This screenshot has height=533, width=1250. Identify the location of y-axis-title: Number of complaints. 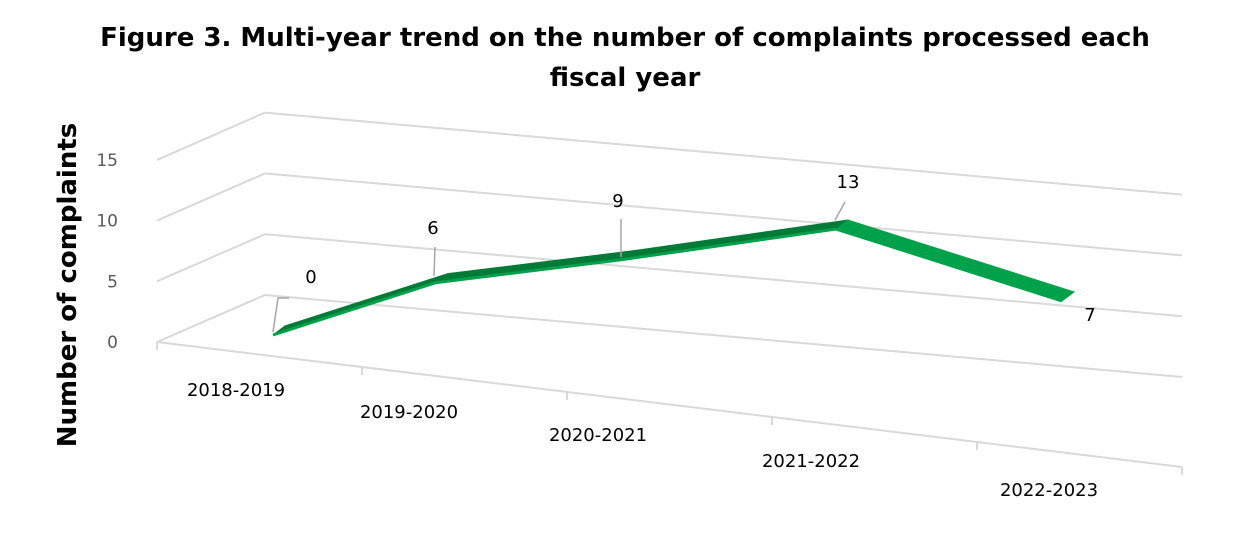
(68, 285).